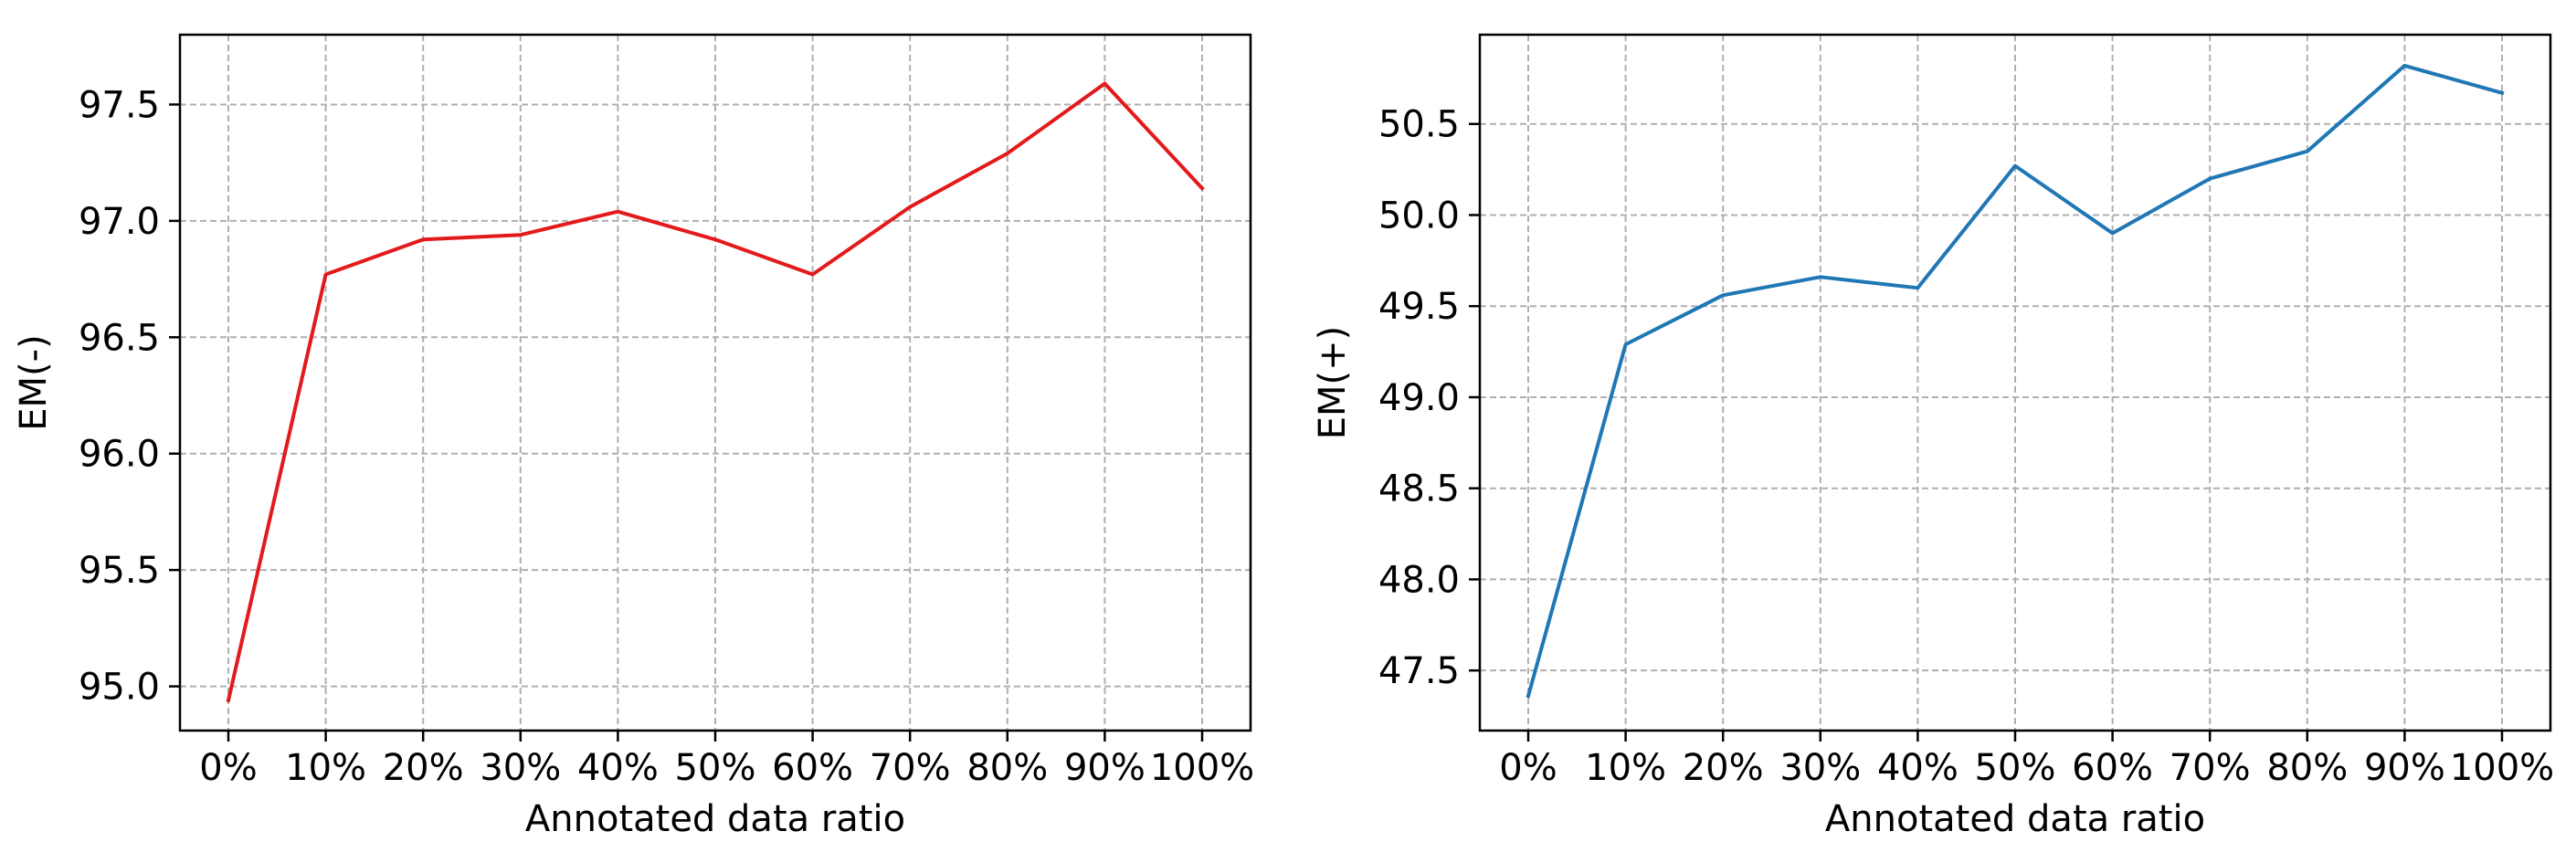  I want to click on right-y-tick-label: 47.5, so click(1419, 671).